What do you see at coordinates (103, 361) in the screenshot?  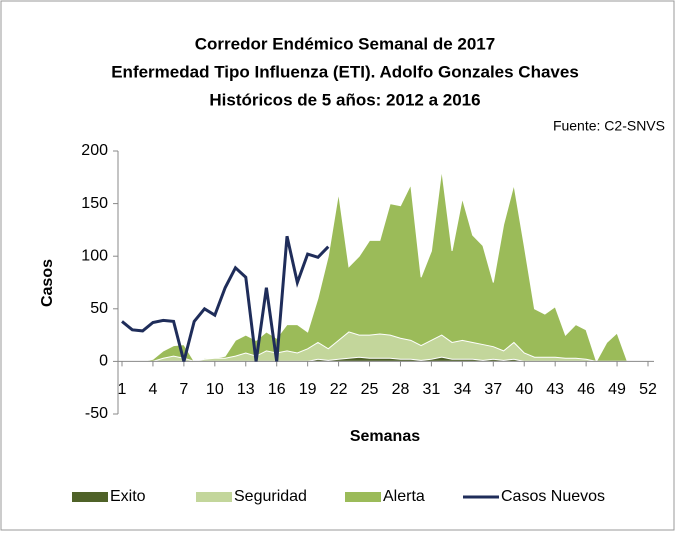 I see `y-tick-label: 0` at bounding box center [103, 361].